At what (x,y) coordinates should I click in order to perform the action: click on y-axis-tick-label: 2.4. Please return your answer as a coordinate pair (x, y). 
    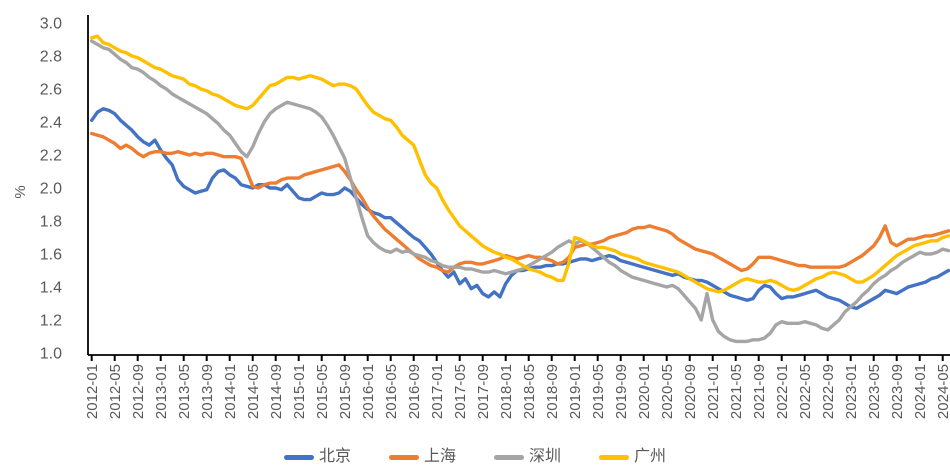
    Looking at the image, I should click on (51, 123).